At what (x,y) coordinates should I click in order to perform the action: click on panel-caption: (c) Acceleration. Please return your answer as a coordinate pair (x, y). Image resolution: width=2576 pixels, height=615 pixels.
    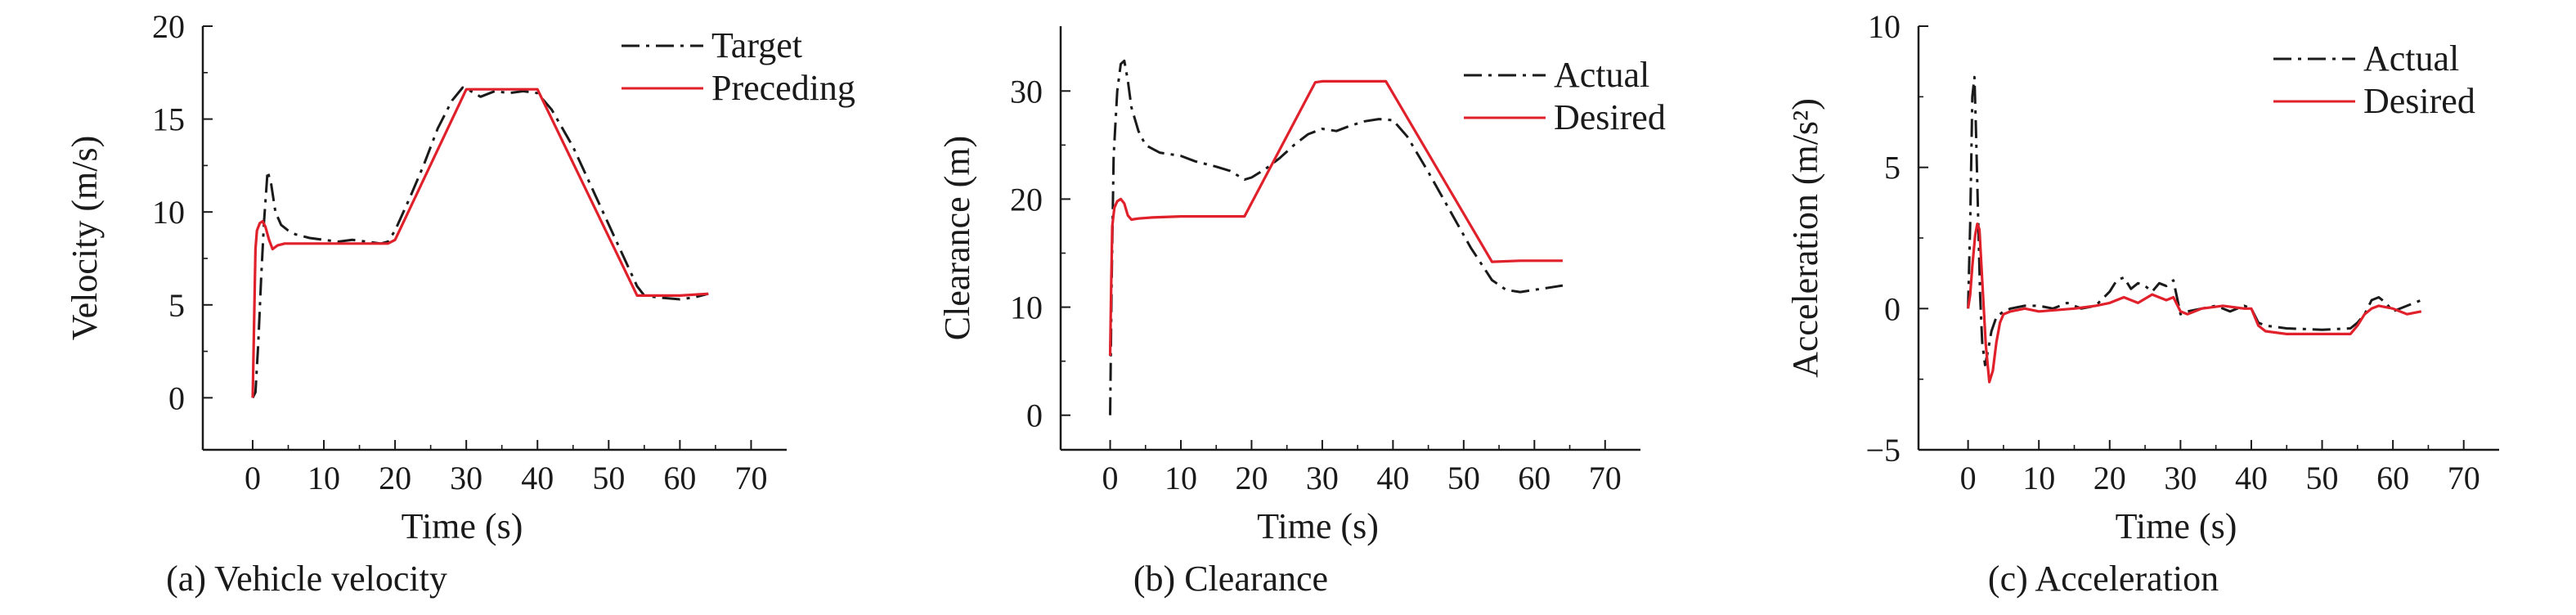
    Looking at the image, I should click on (2103, 579).